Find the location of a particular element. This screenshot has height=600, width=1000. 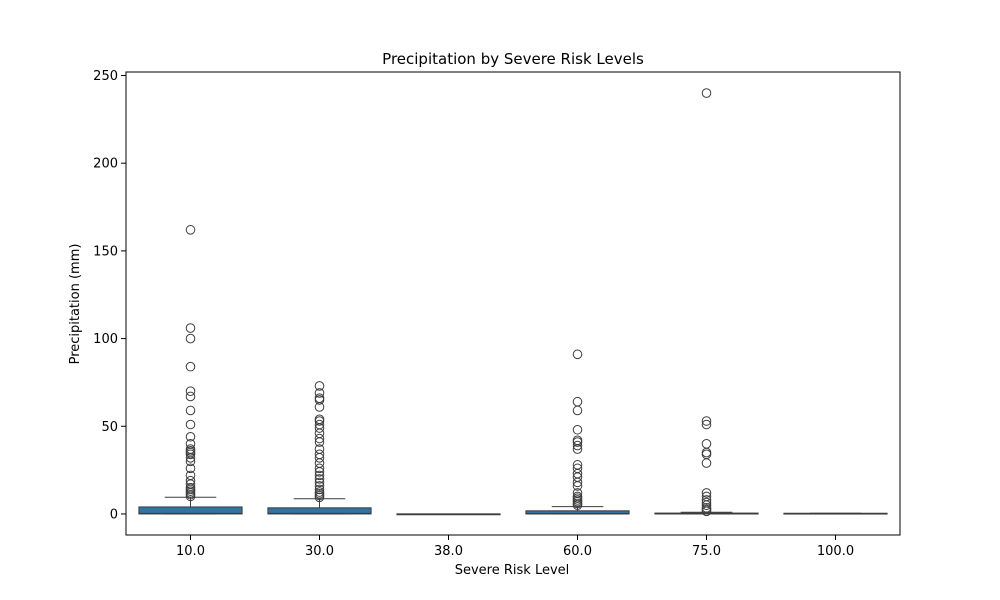

x-tick-label: 38.0 is located at coordinates (448, 551).